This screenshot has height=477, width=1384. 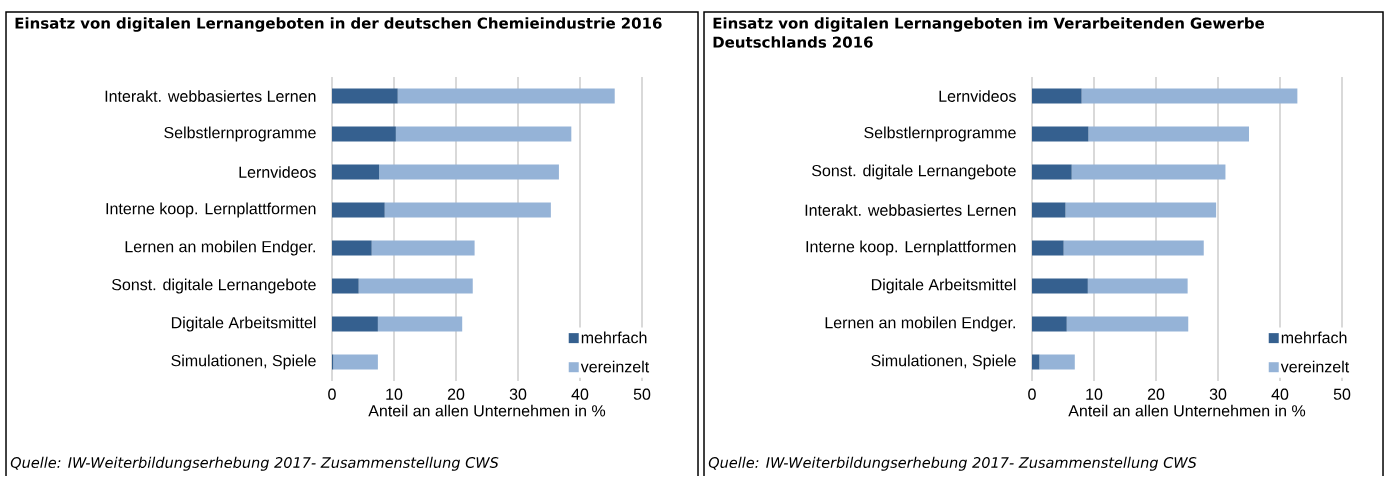 I want to click on chart-title: Einsatz von digitalen Lernangeboten in der deutschen Chemieindustrie 2016, so click(x=338, y=24).